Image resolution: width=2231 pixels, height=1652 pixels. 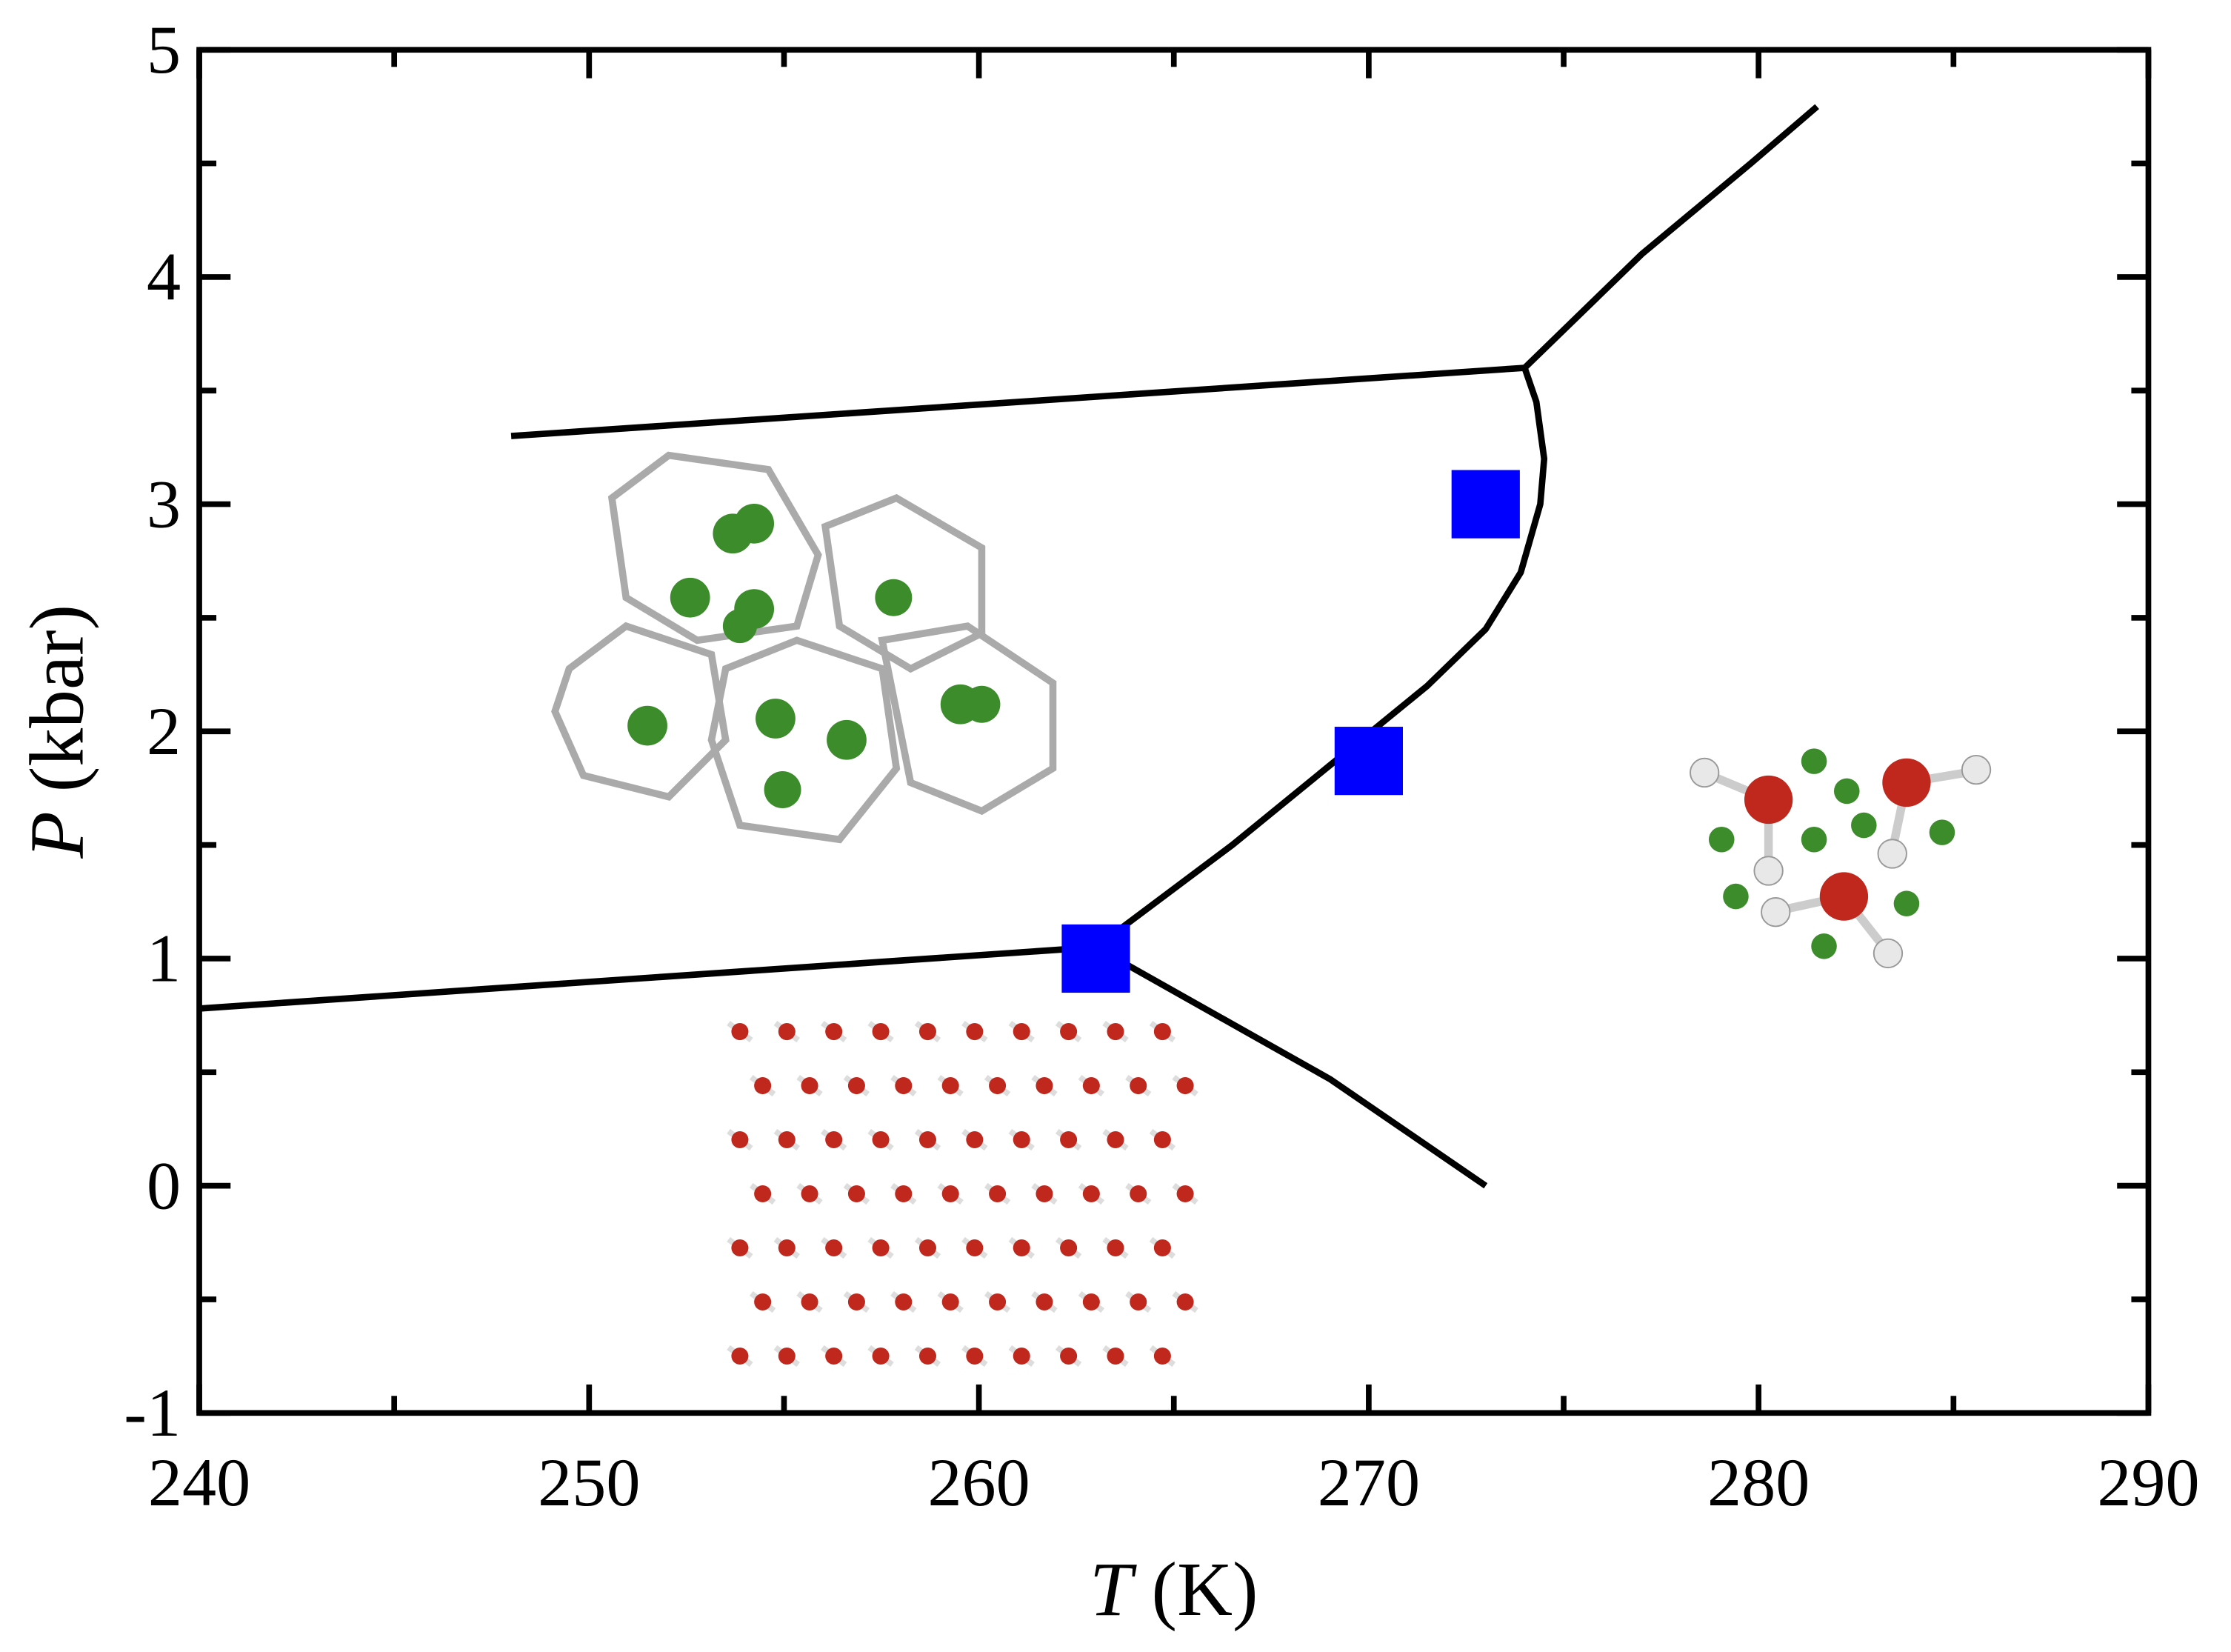 I want to click on ice-illustration, so click(x=963, y=1194).